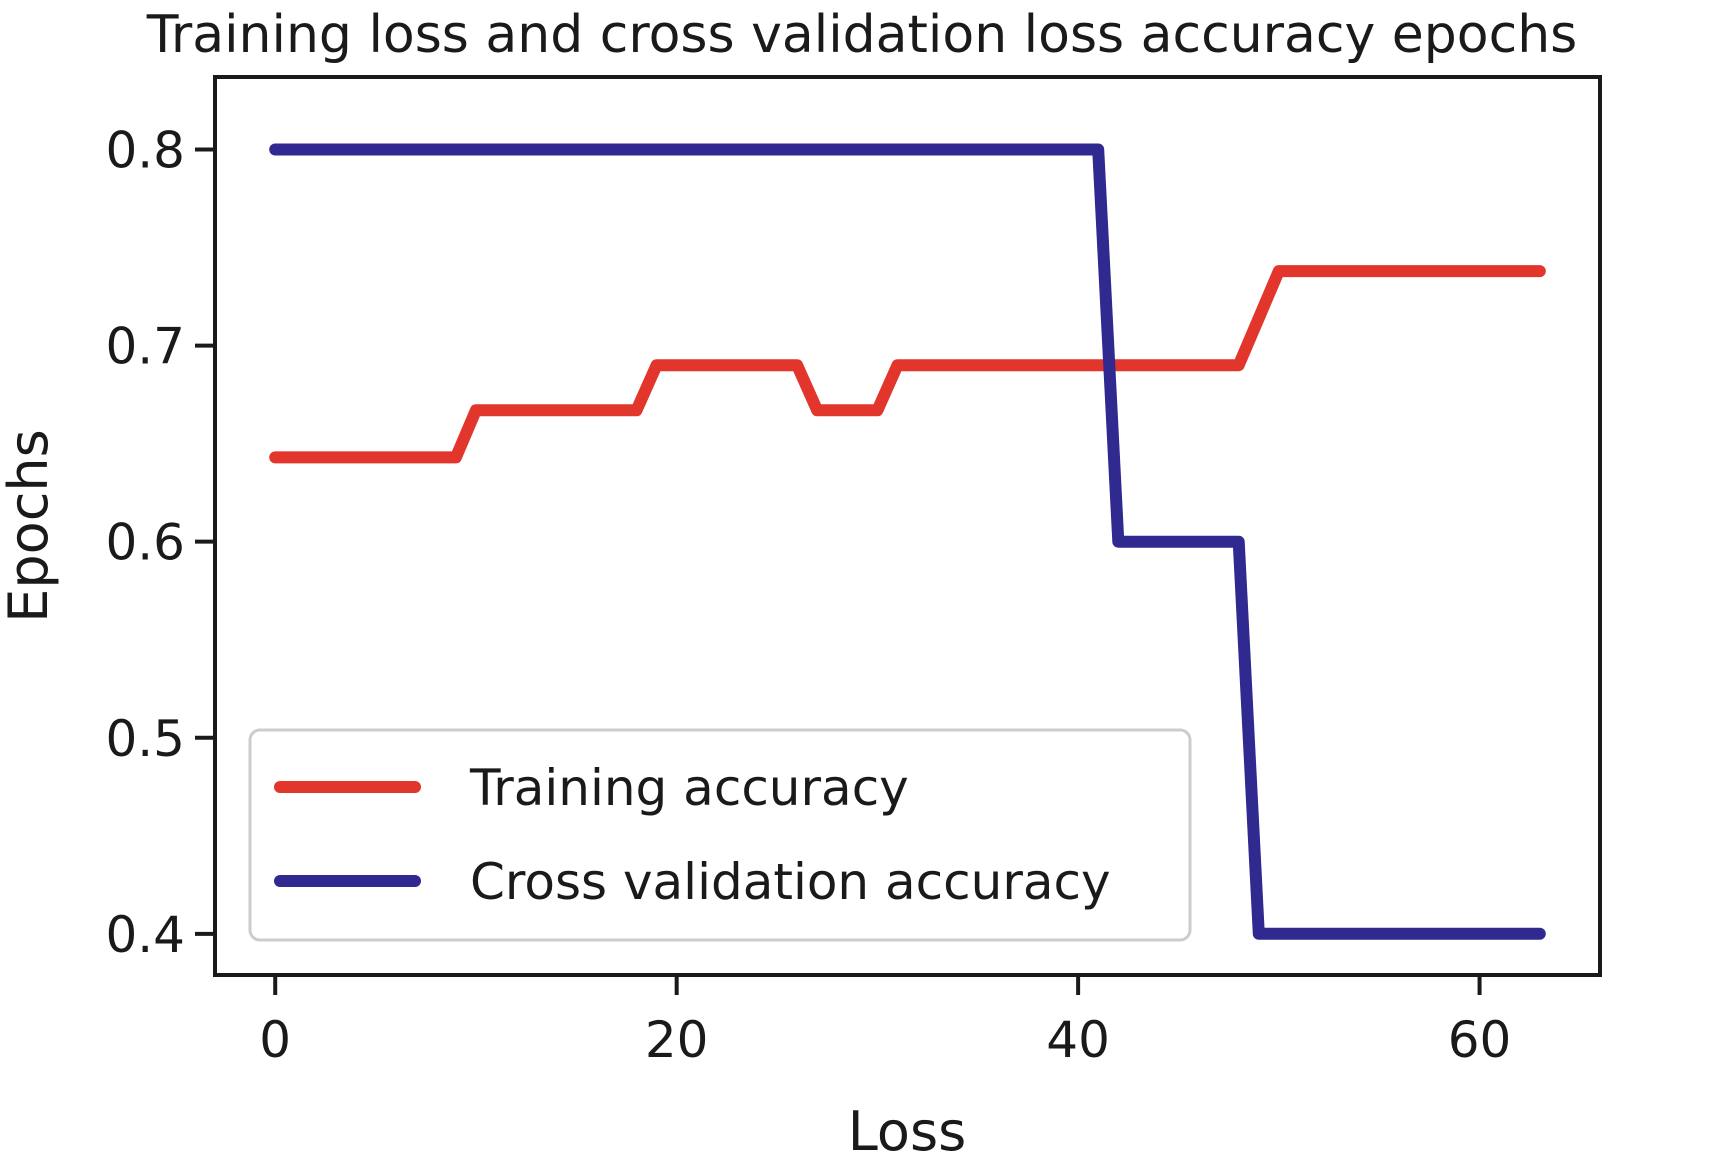  What do you see at coordinates (689, 788) in the screenshot?
I see `legend-label-training-accuracy: Training accuracy` at bounding box center [689, 788].